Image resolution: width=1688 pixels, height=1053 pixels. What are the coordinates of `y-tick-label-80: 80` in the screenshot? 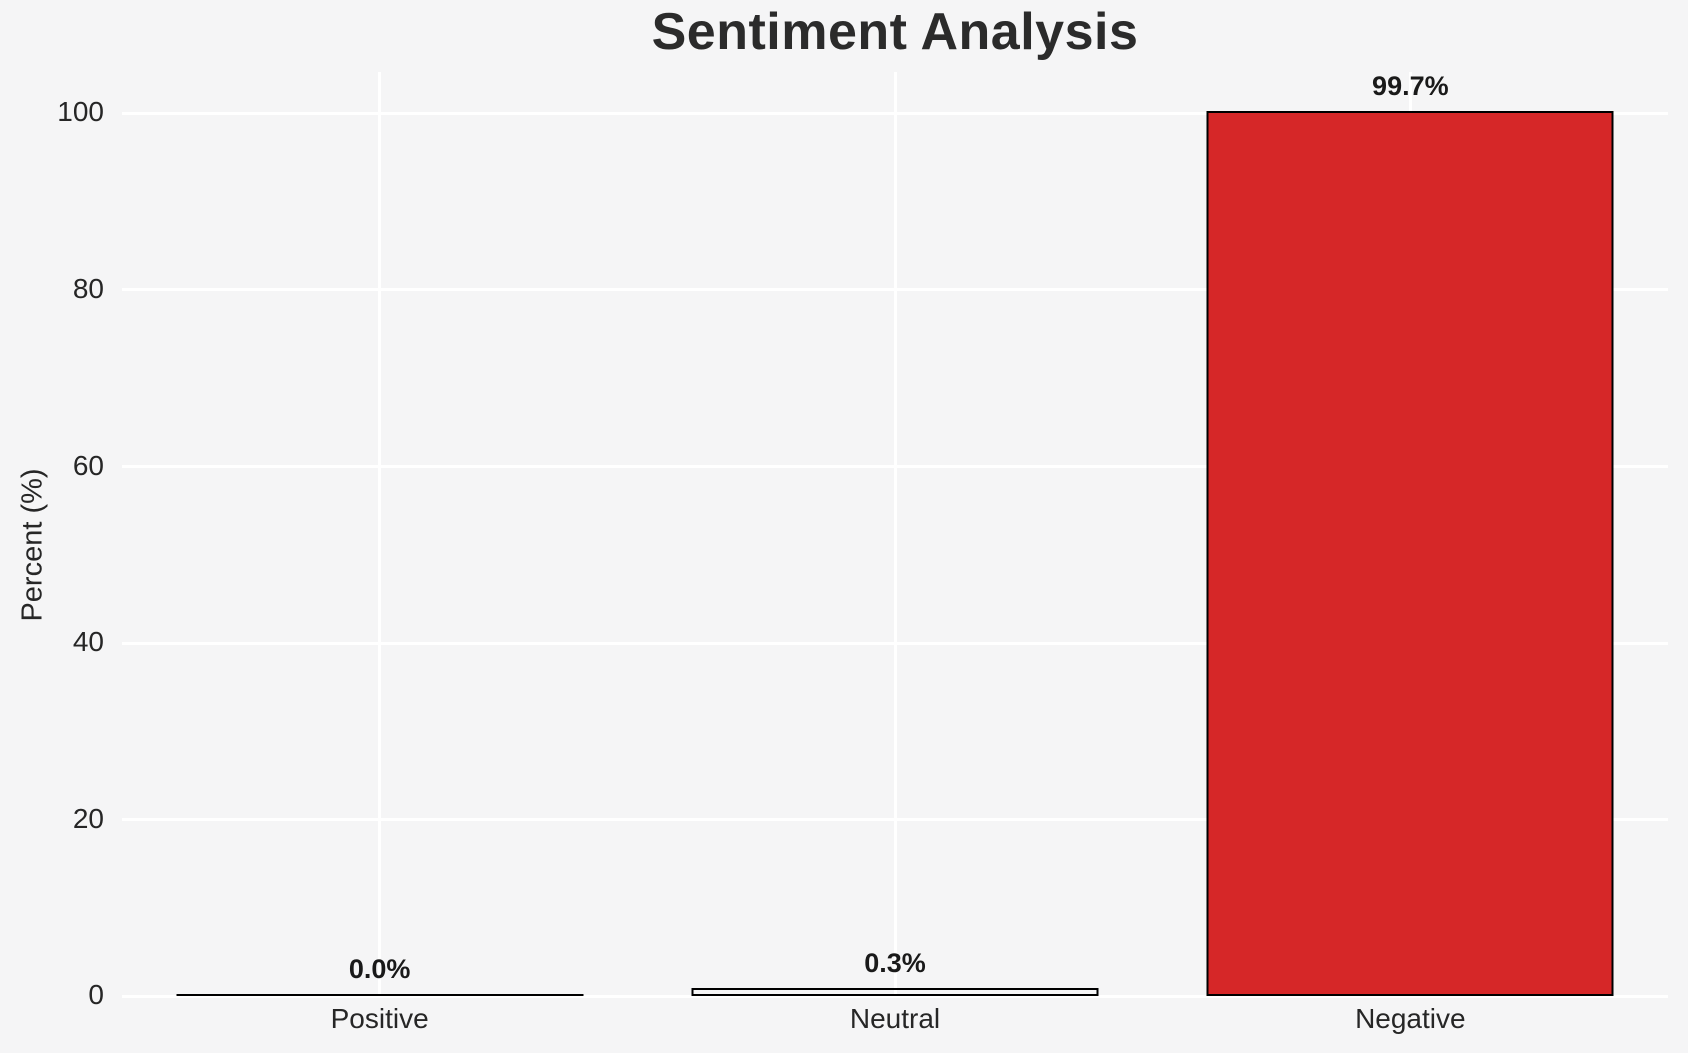 It's located at (88, 288).